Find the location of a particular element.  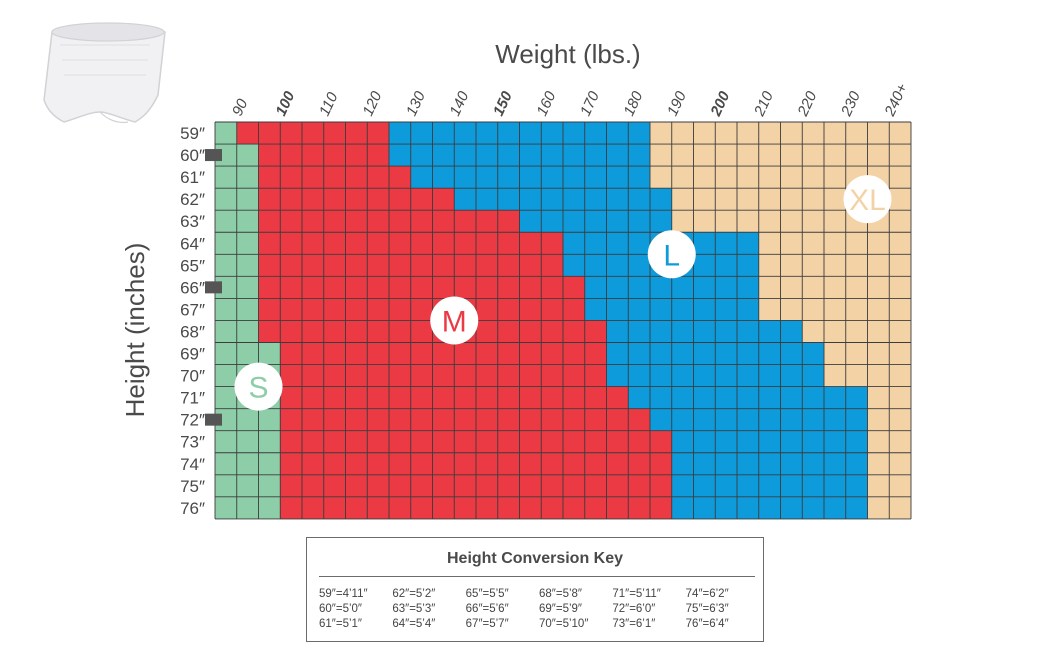

conversion-entry: 74″=6’2″ is located at coordinates (707, 594).